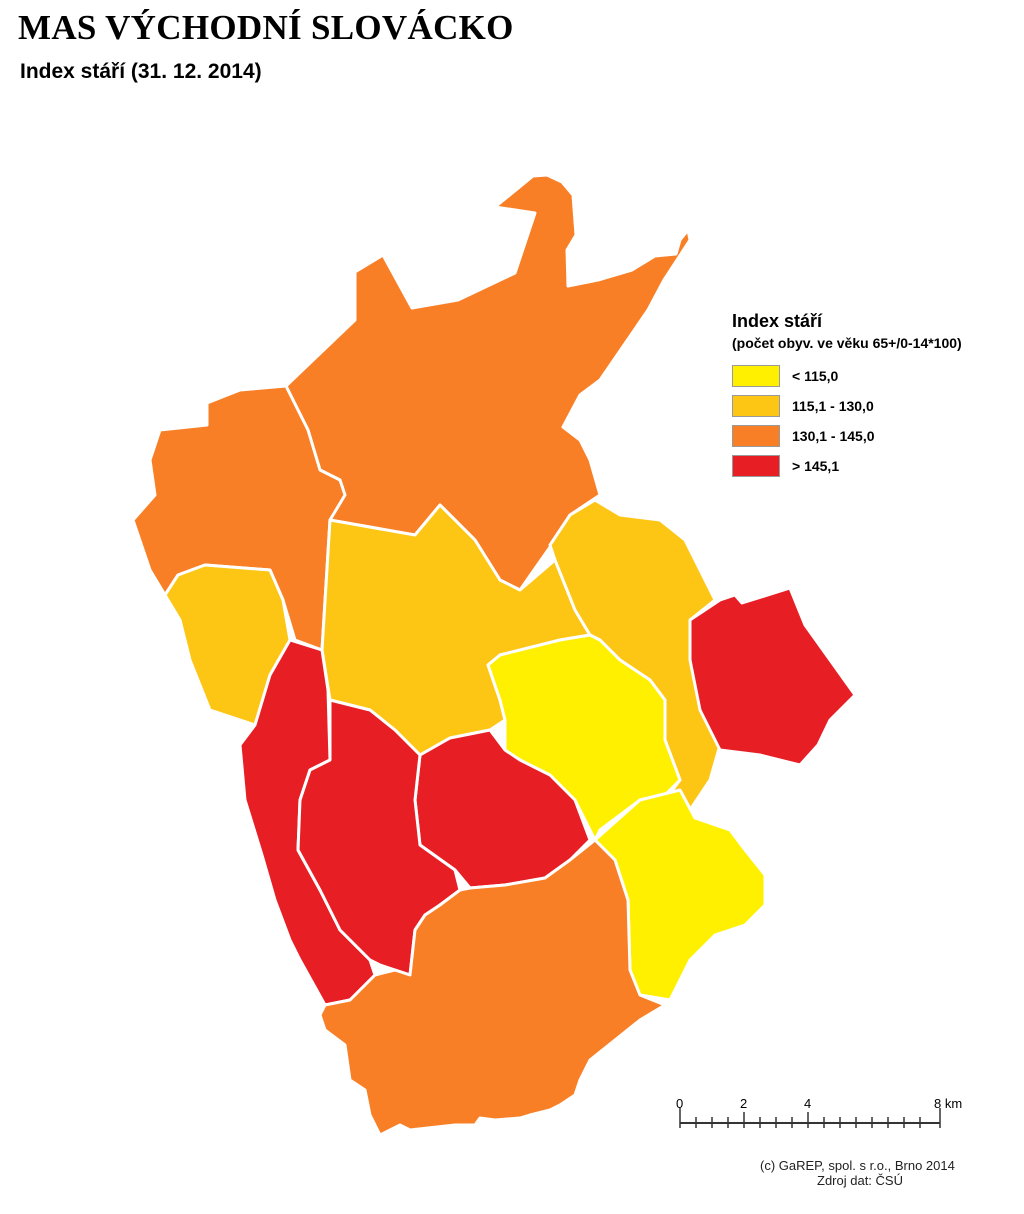  What do you see at coordinates (833, 406) in the screenshot?
I see `legend-label: 115,1 - 130,0` at bounding box center [833, 406].